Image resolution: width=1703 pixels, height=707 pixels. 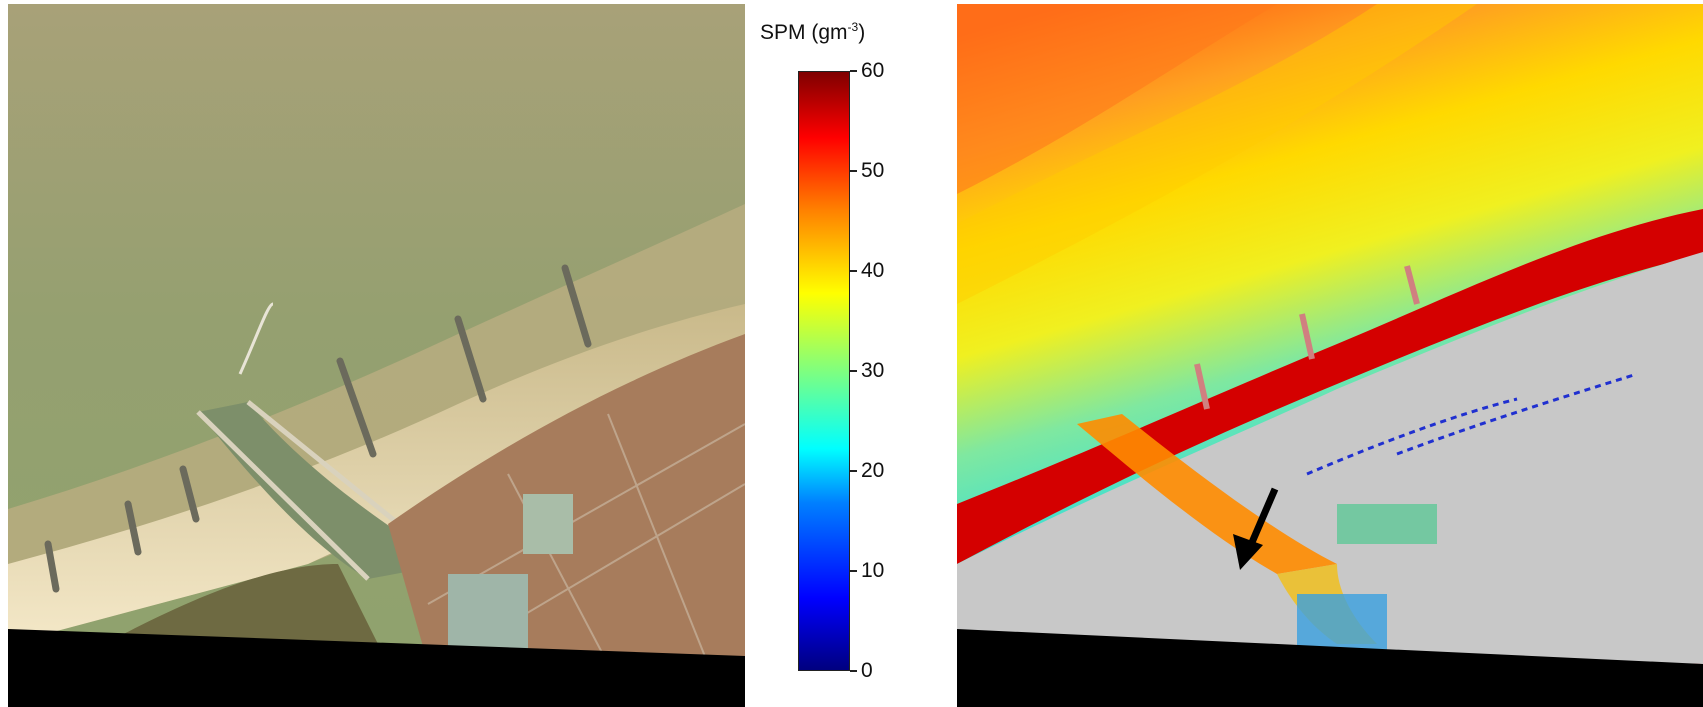 What do you see at coordinates (813, 32) in the screenshot?
I see `colorbar-title: SPM (gm-3)` at bounding box center [813, 32].